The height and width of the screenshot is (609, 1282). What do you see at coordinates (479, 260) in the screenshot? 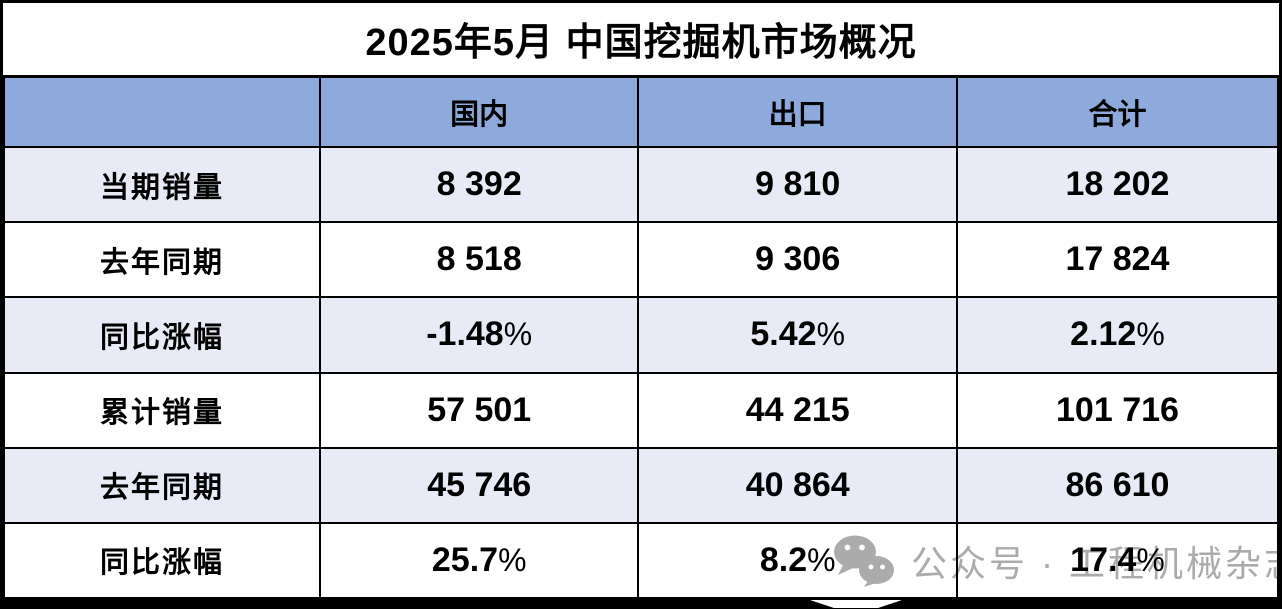
I see `cell-value: 8 518` at bounding box center [479, 260].